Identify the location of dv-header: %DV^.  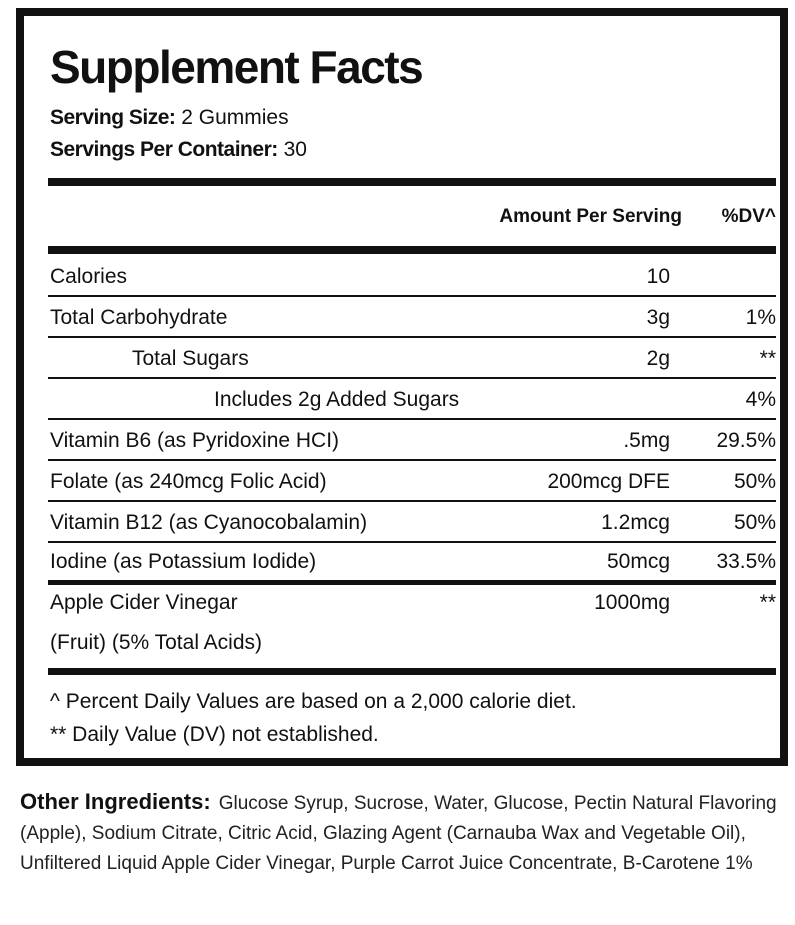
(748, 216).